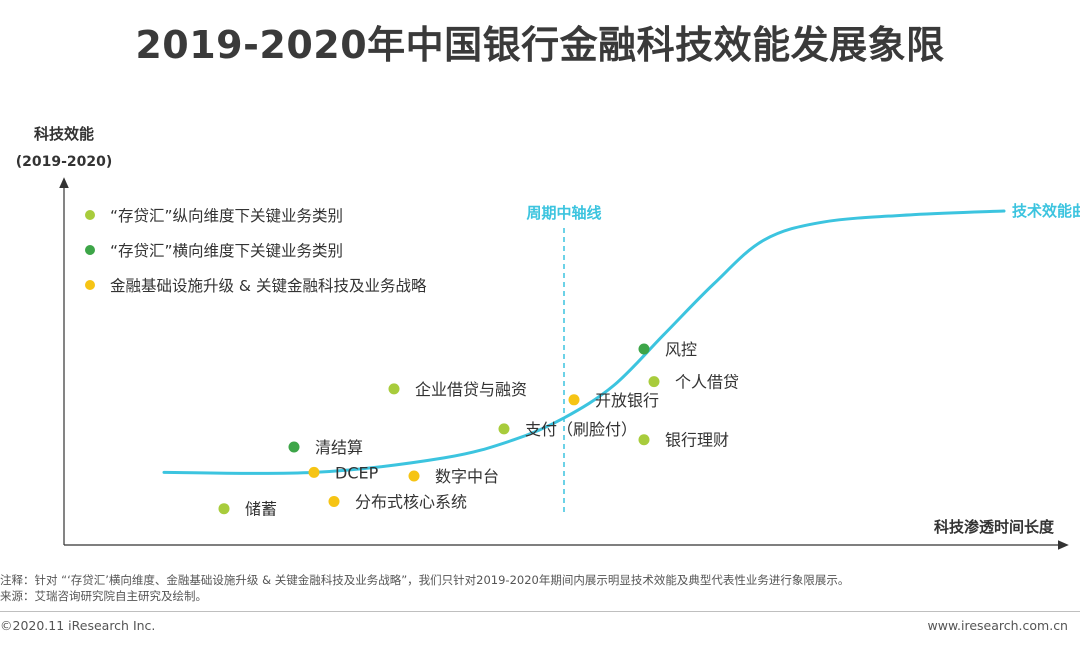 The image size is (1080, 647). What do you see at coordinates (540, 611) in the screenshot?
I see `footer-divider` at bounding box center [540, 611].